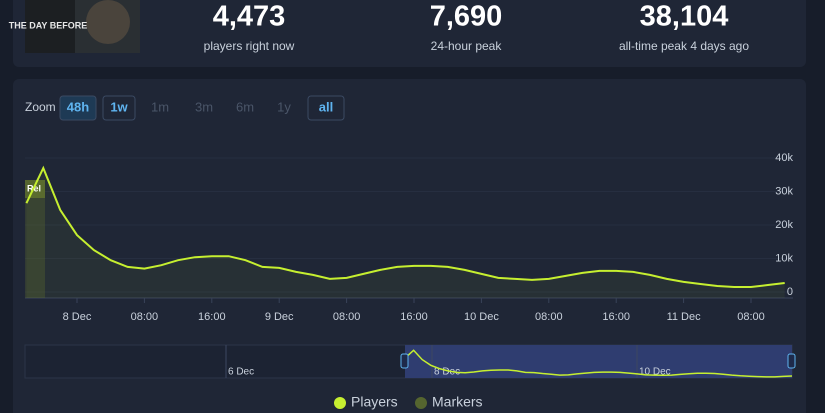  Describe the element at coordinates (467, 46) in the screenshot. I see `stat-label: 24-hour peak` at that location.